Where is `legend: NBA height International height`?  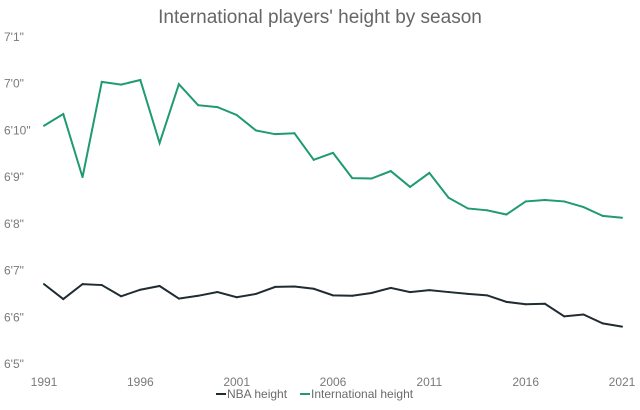
legend: NBA height International height is located at coordinates (315, 394).